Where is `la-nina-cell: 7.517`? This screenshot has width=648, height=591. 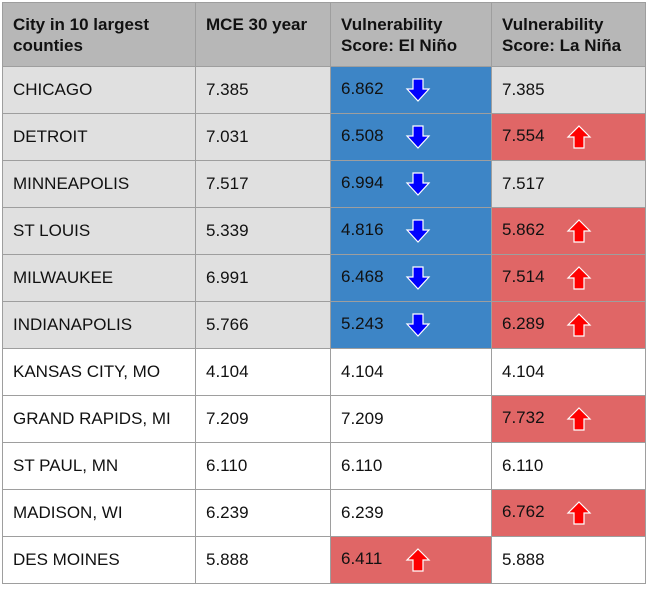
la-nina-cell: 7.517 is located at coordinates (568, 184).